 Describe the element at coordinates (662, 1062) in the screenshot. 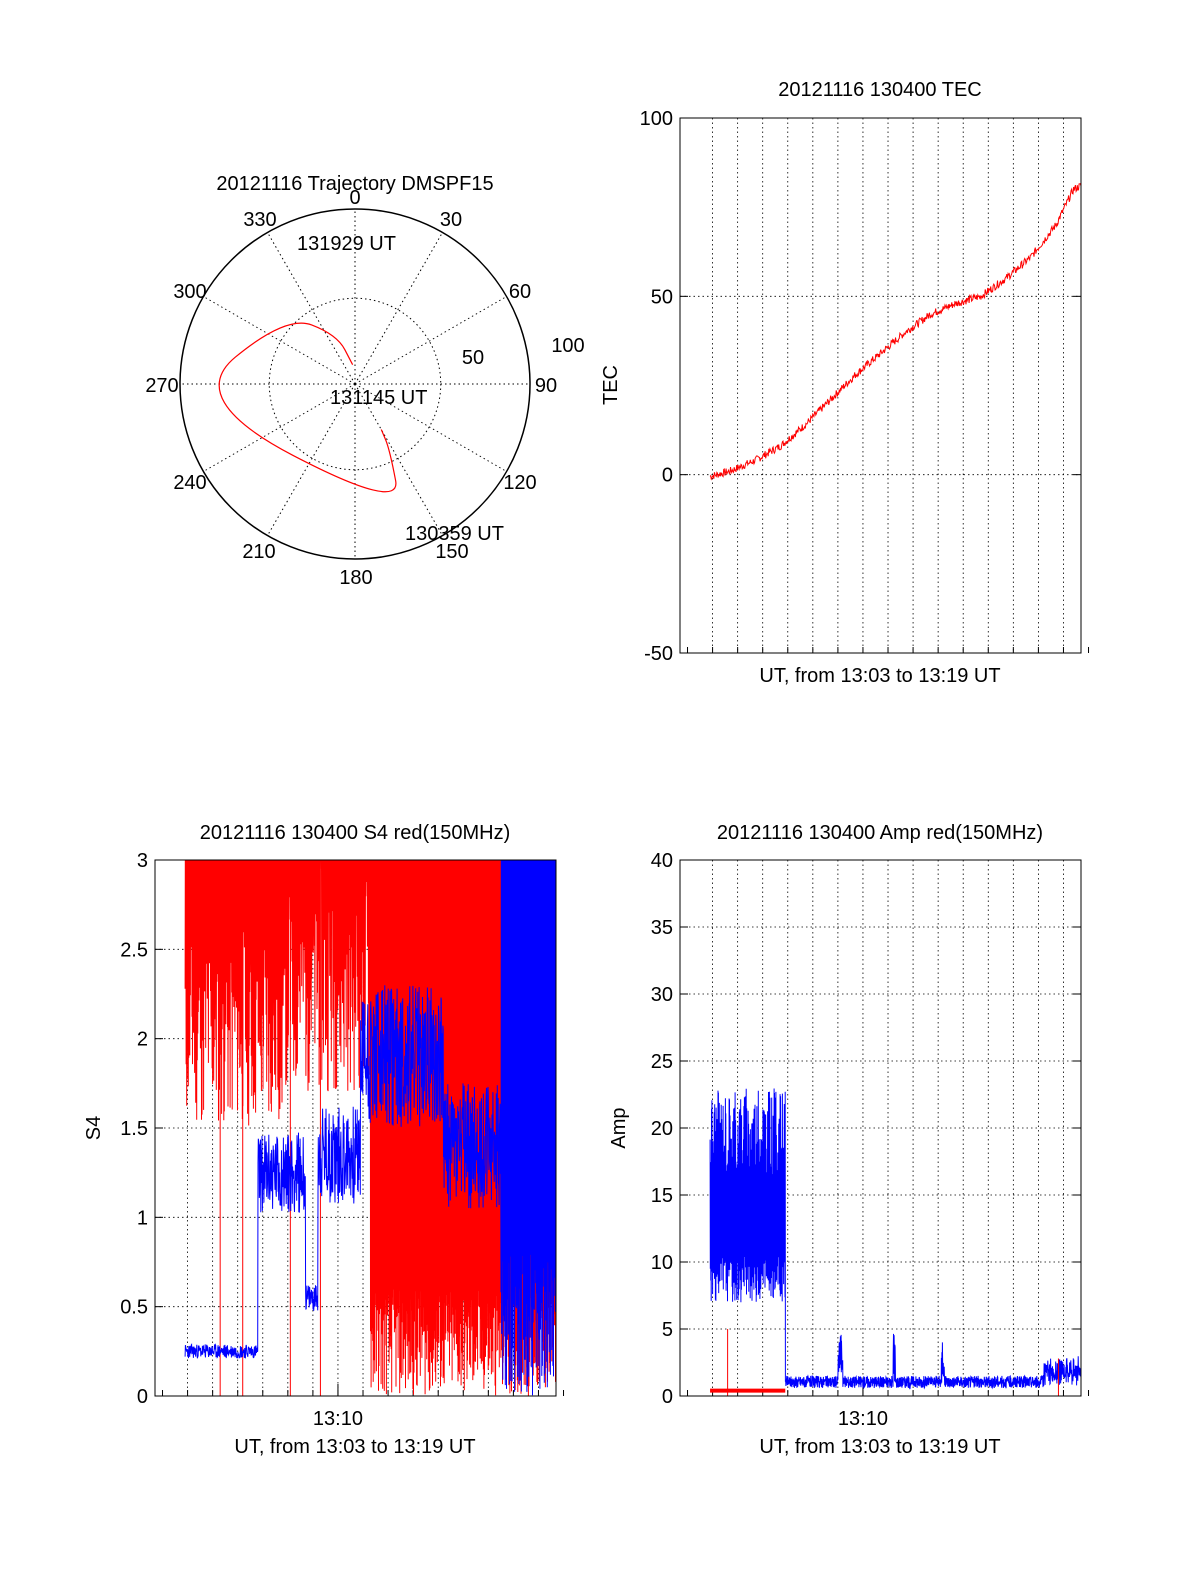

I see `amp-ytick-label: 25` at that location.